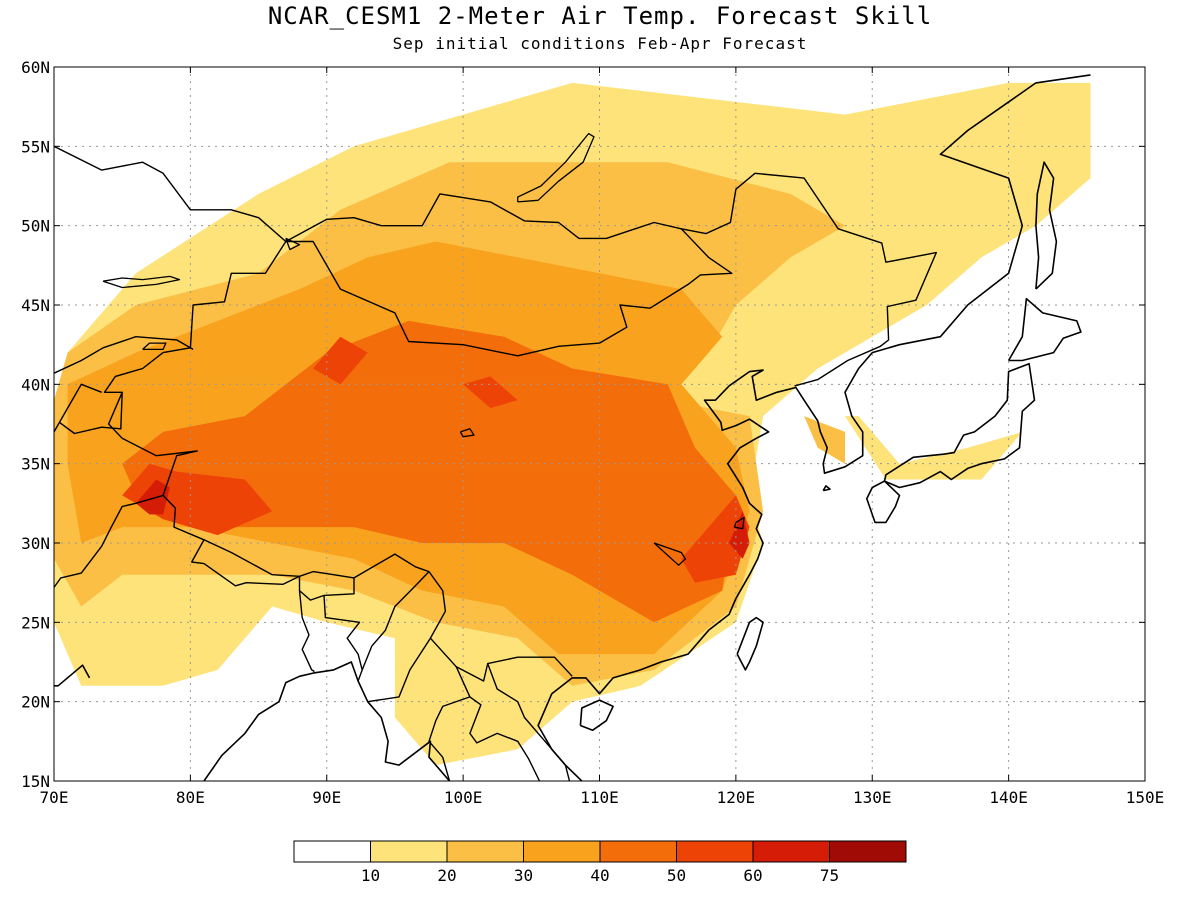  I want to click on lon-tick-label: 150E, so click(1145, 797).